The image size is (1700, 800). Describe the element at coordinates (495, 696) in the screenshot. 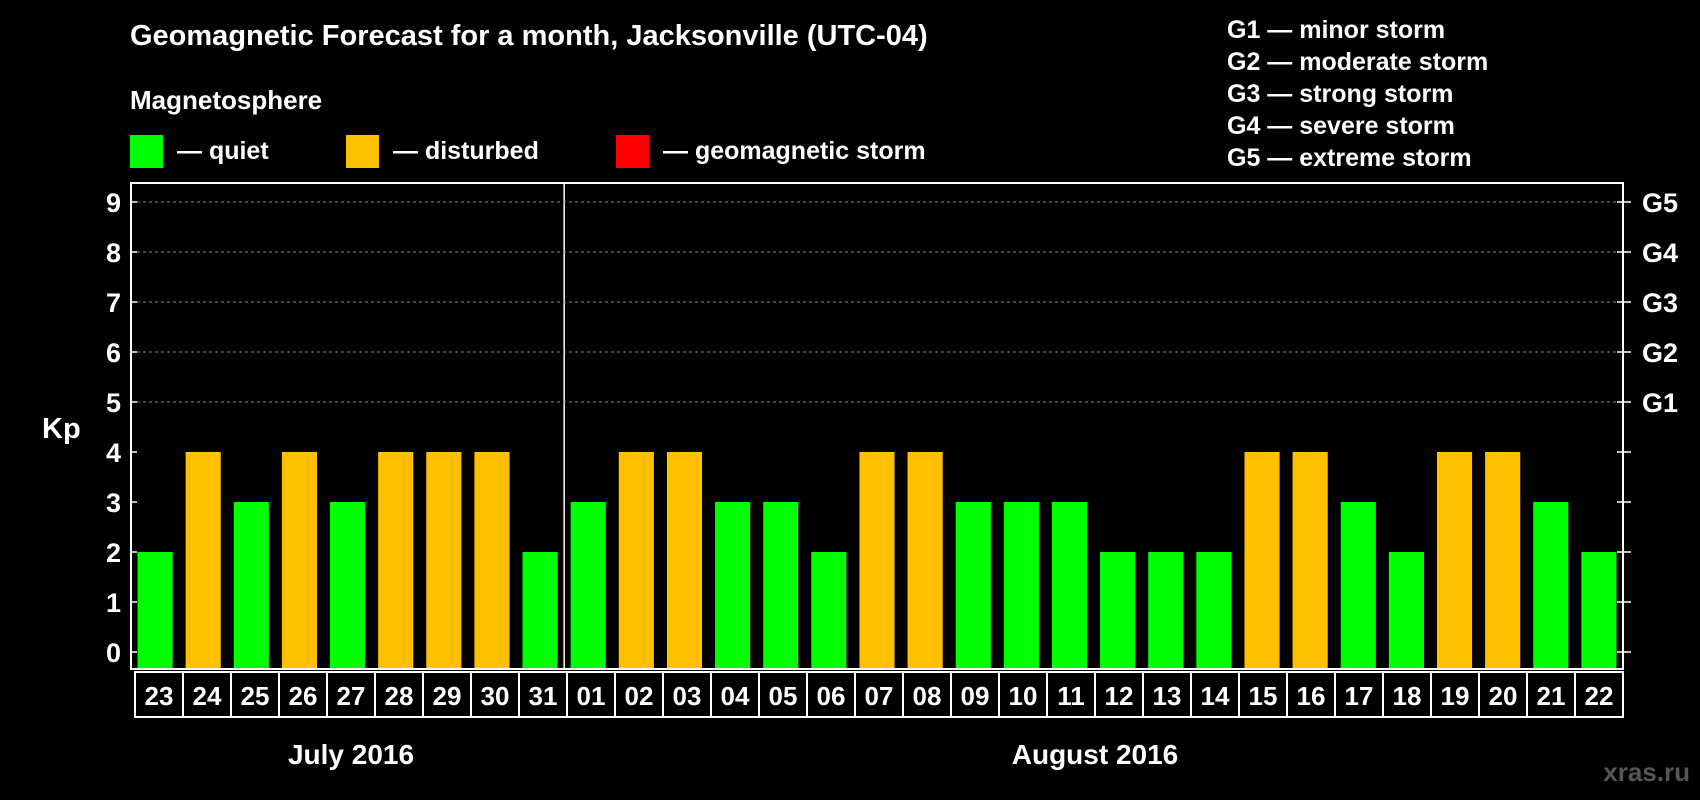

I see `x-tick-label: 30` at that location.